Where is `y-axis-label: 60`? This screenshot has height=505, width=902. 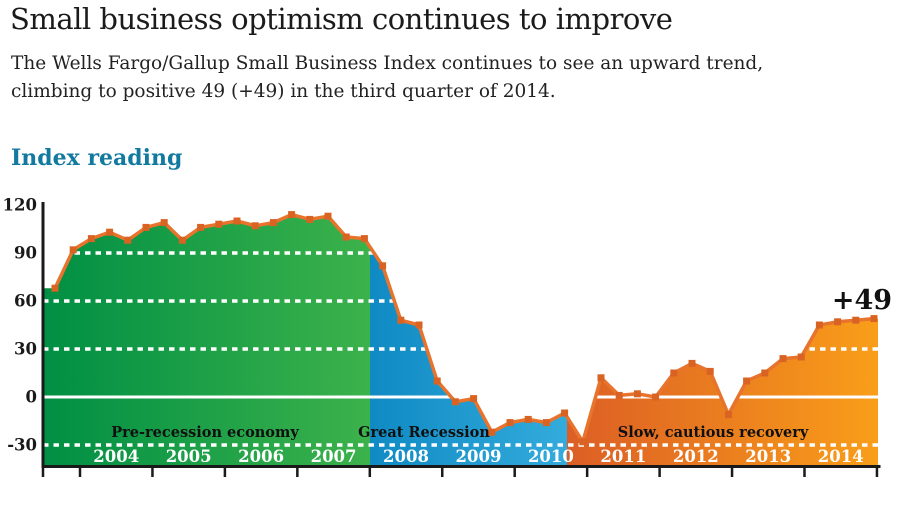 y-axis-label: 60 is located at coordinates (25, 301).